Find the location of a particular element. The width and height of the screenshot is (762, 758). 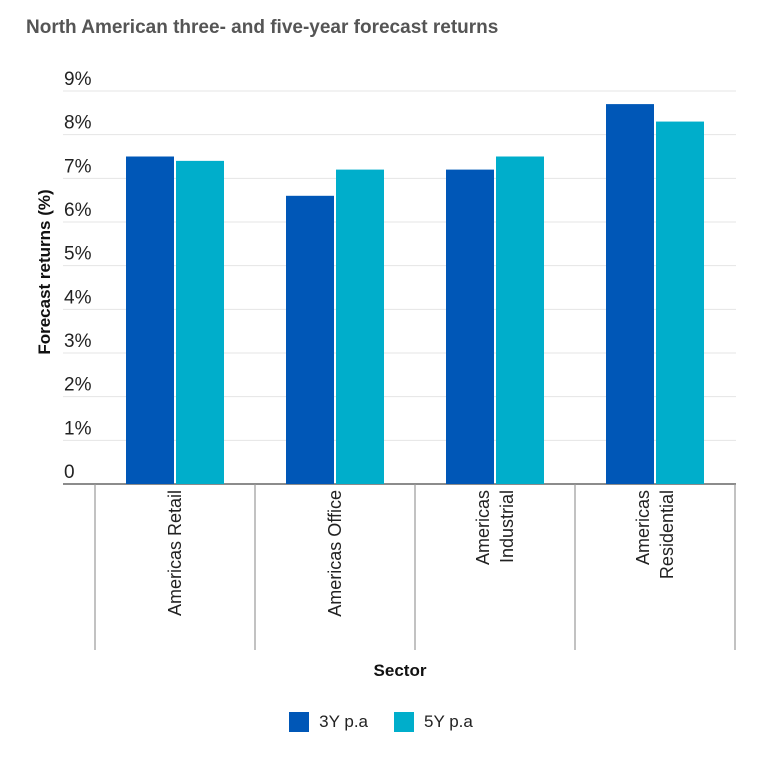

legend-label-5y: 5Y p.a is located at coordinates (448, 721).